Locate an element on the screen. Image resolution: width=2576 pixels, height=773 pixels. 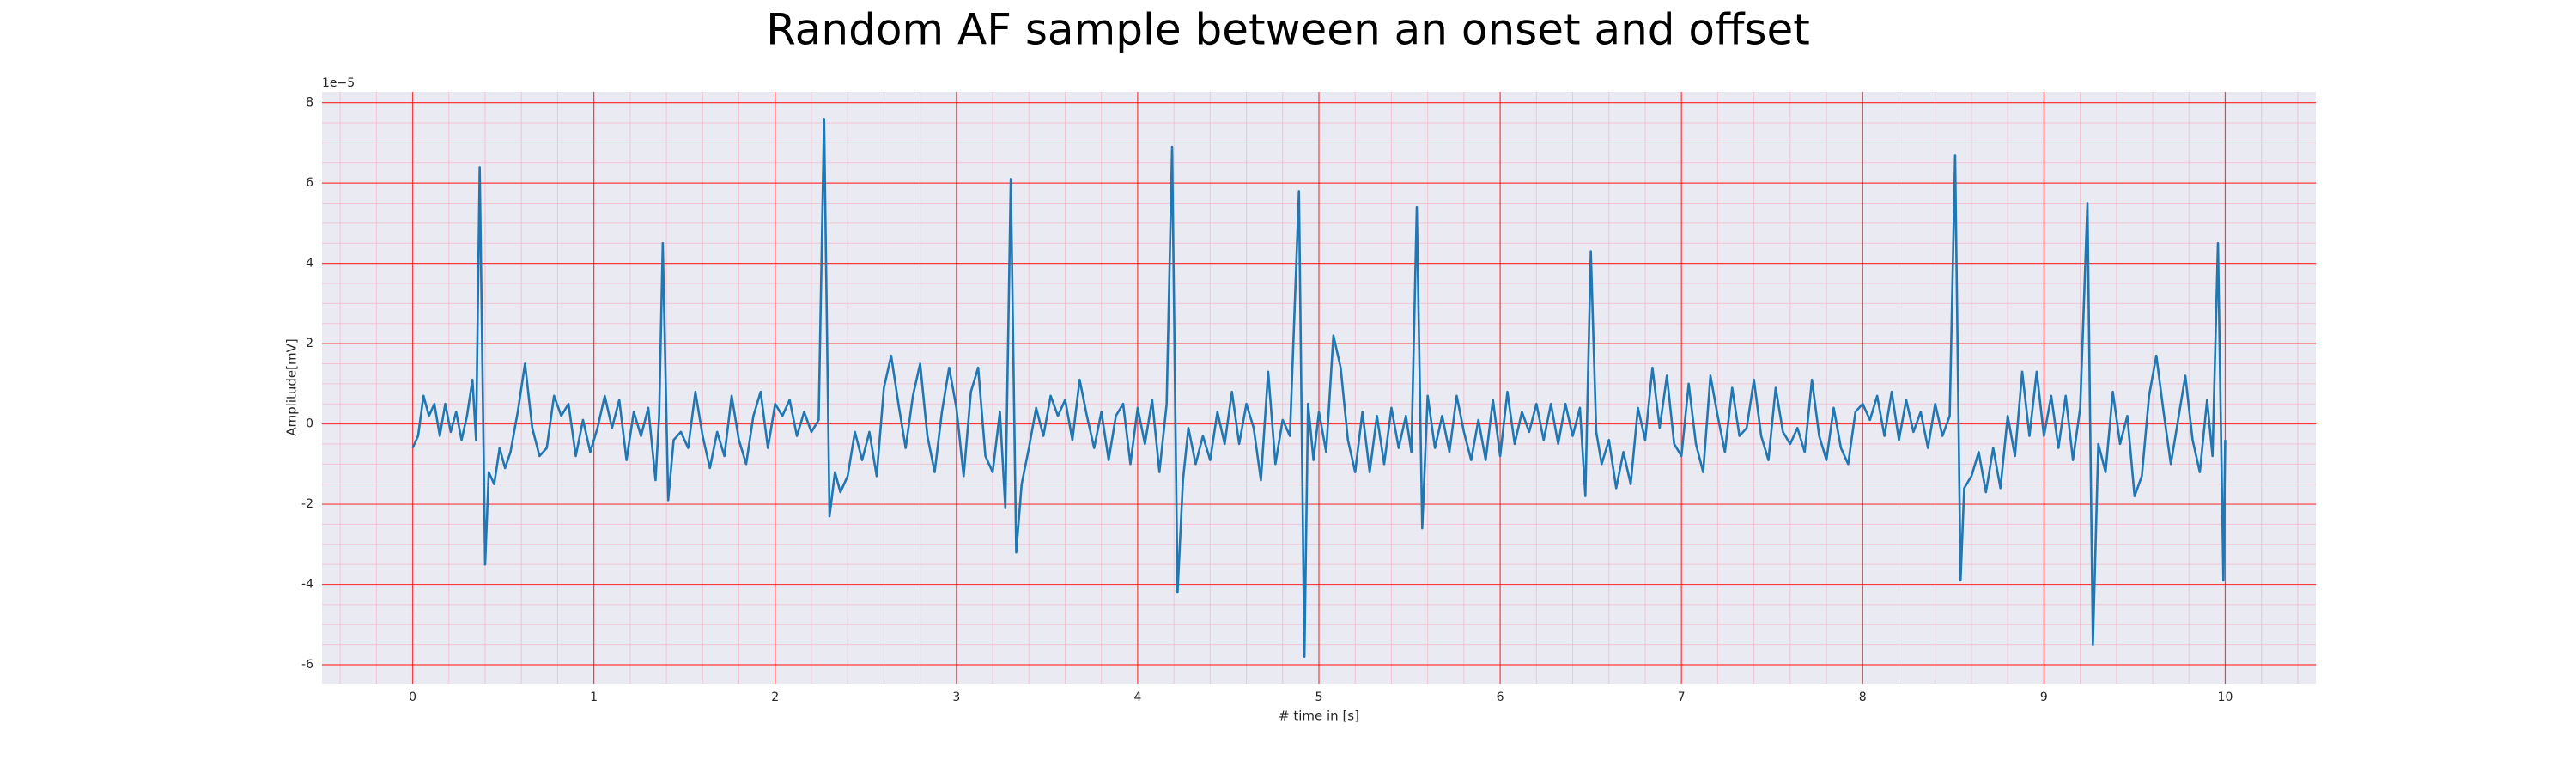
x-tick-label: 0 is located at coordinates (412, 697).